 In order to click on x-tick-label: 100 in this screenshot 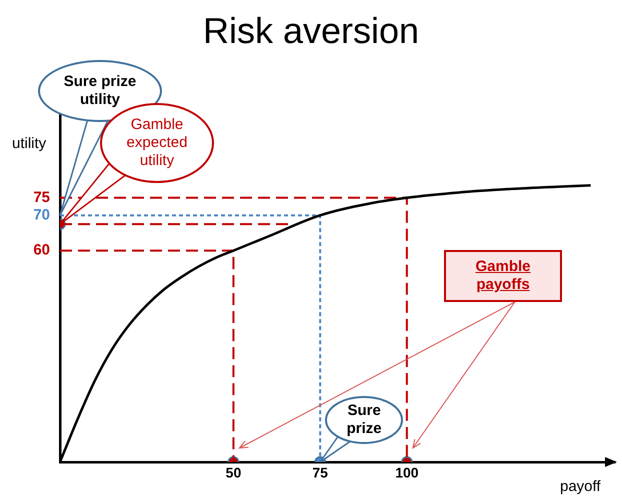, I will do `click(407, 472)`.